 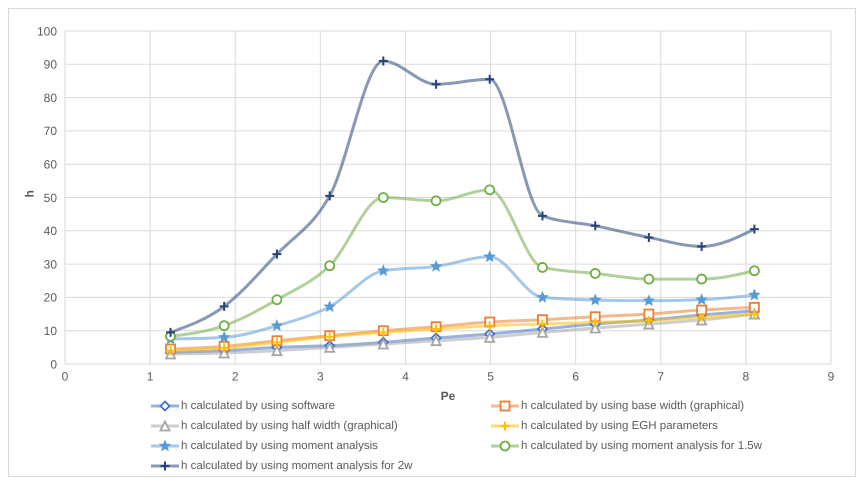 I want to click on x-tick-label: 6, so click(x=576, y=377).